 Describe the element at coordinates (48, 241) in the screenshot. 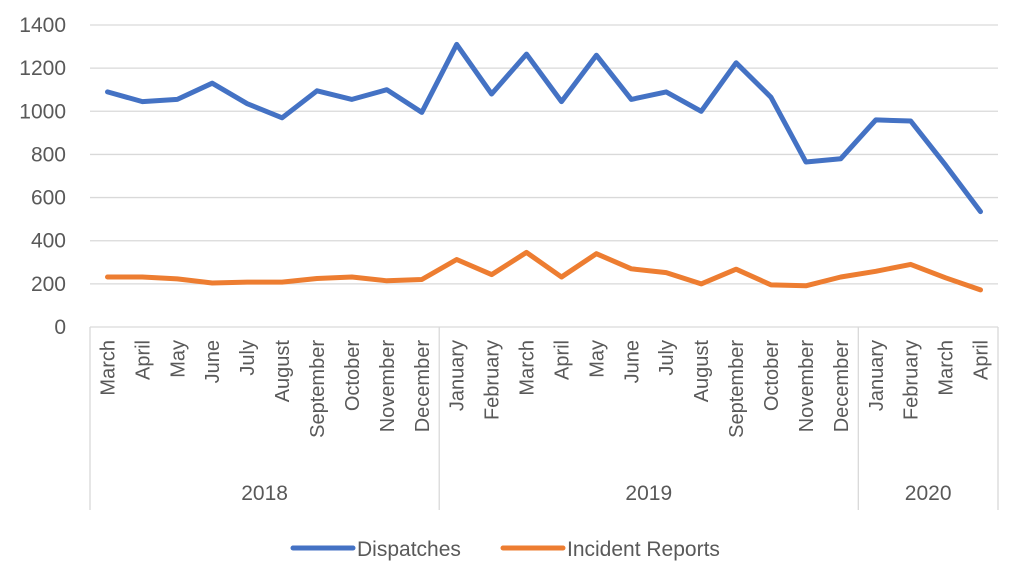

I see `y-tick-label: 400` at that location.